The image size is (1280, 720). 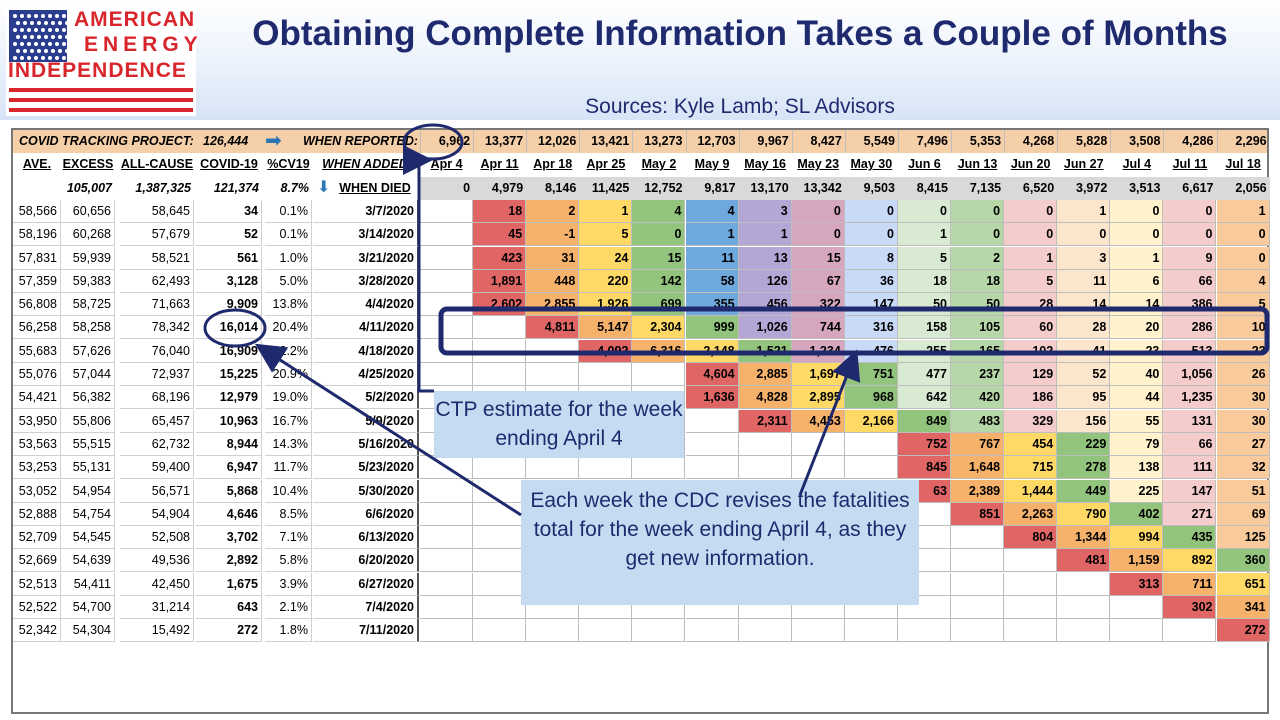 I want to click on column-header: %CV19, so click(x=288, y=164).